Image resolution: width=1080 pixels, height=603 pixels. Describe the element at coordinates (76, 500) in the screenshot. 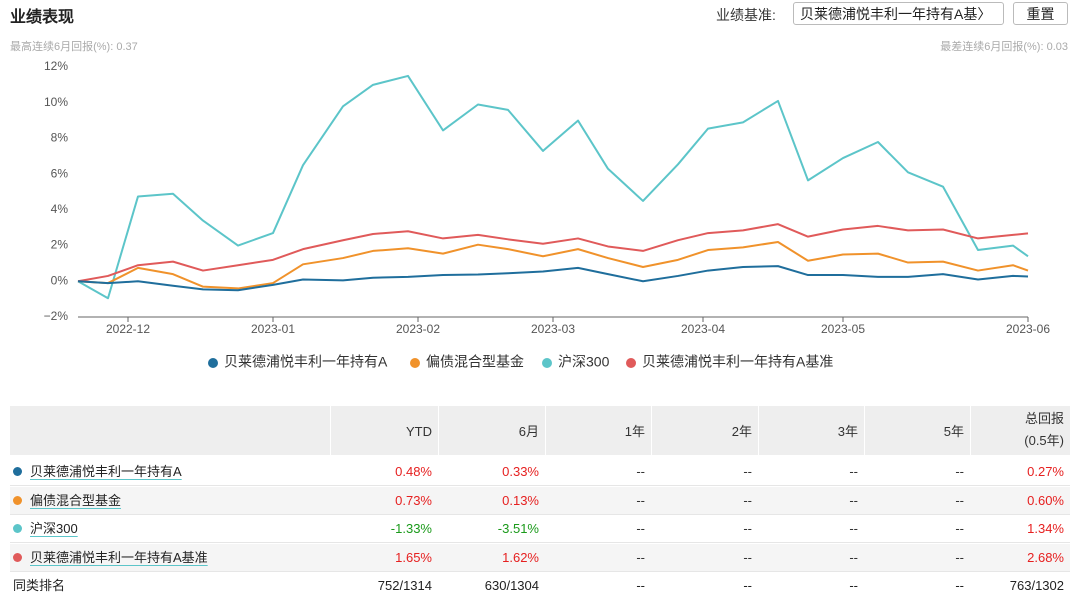

I see `row-name: 偏债混合型基金` at that location.